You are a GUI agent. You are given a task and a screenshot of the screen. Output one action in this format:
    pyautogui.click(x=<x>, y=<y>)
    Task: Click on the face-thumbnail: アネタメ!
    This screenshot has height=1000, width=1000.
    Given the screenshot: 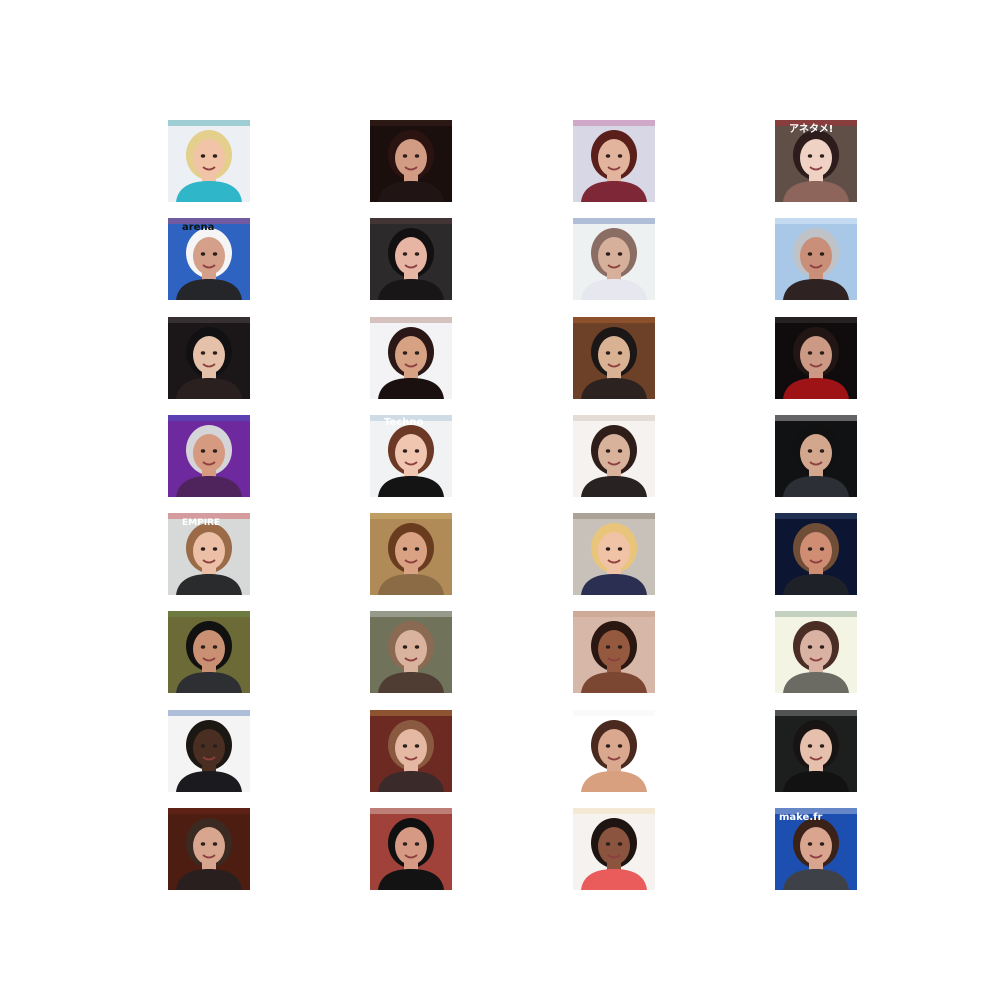 What is the action you would take?
    pyautogui.click(x=816, y=161)
    